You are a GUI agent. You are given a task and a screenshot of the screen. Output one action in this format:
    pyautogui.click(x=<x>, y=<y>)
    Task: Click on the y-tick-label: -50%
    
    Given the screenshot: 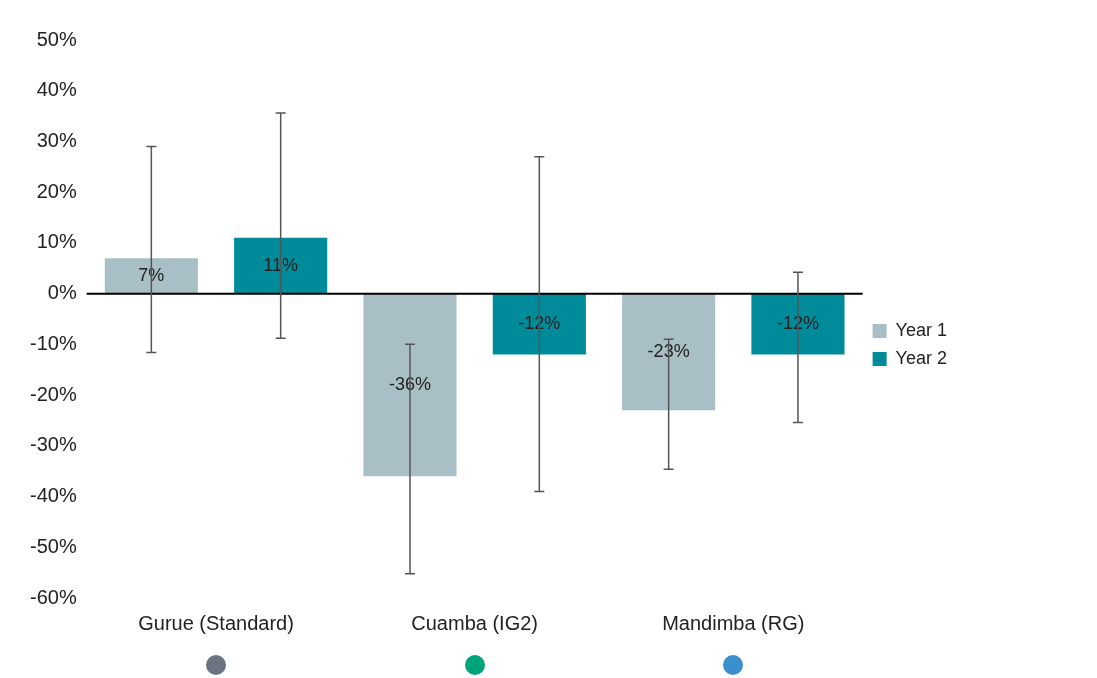 What is the action you would take?
    pyautogui.click(x=53, y=545)
    